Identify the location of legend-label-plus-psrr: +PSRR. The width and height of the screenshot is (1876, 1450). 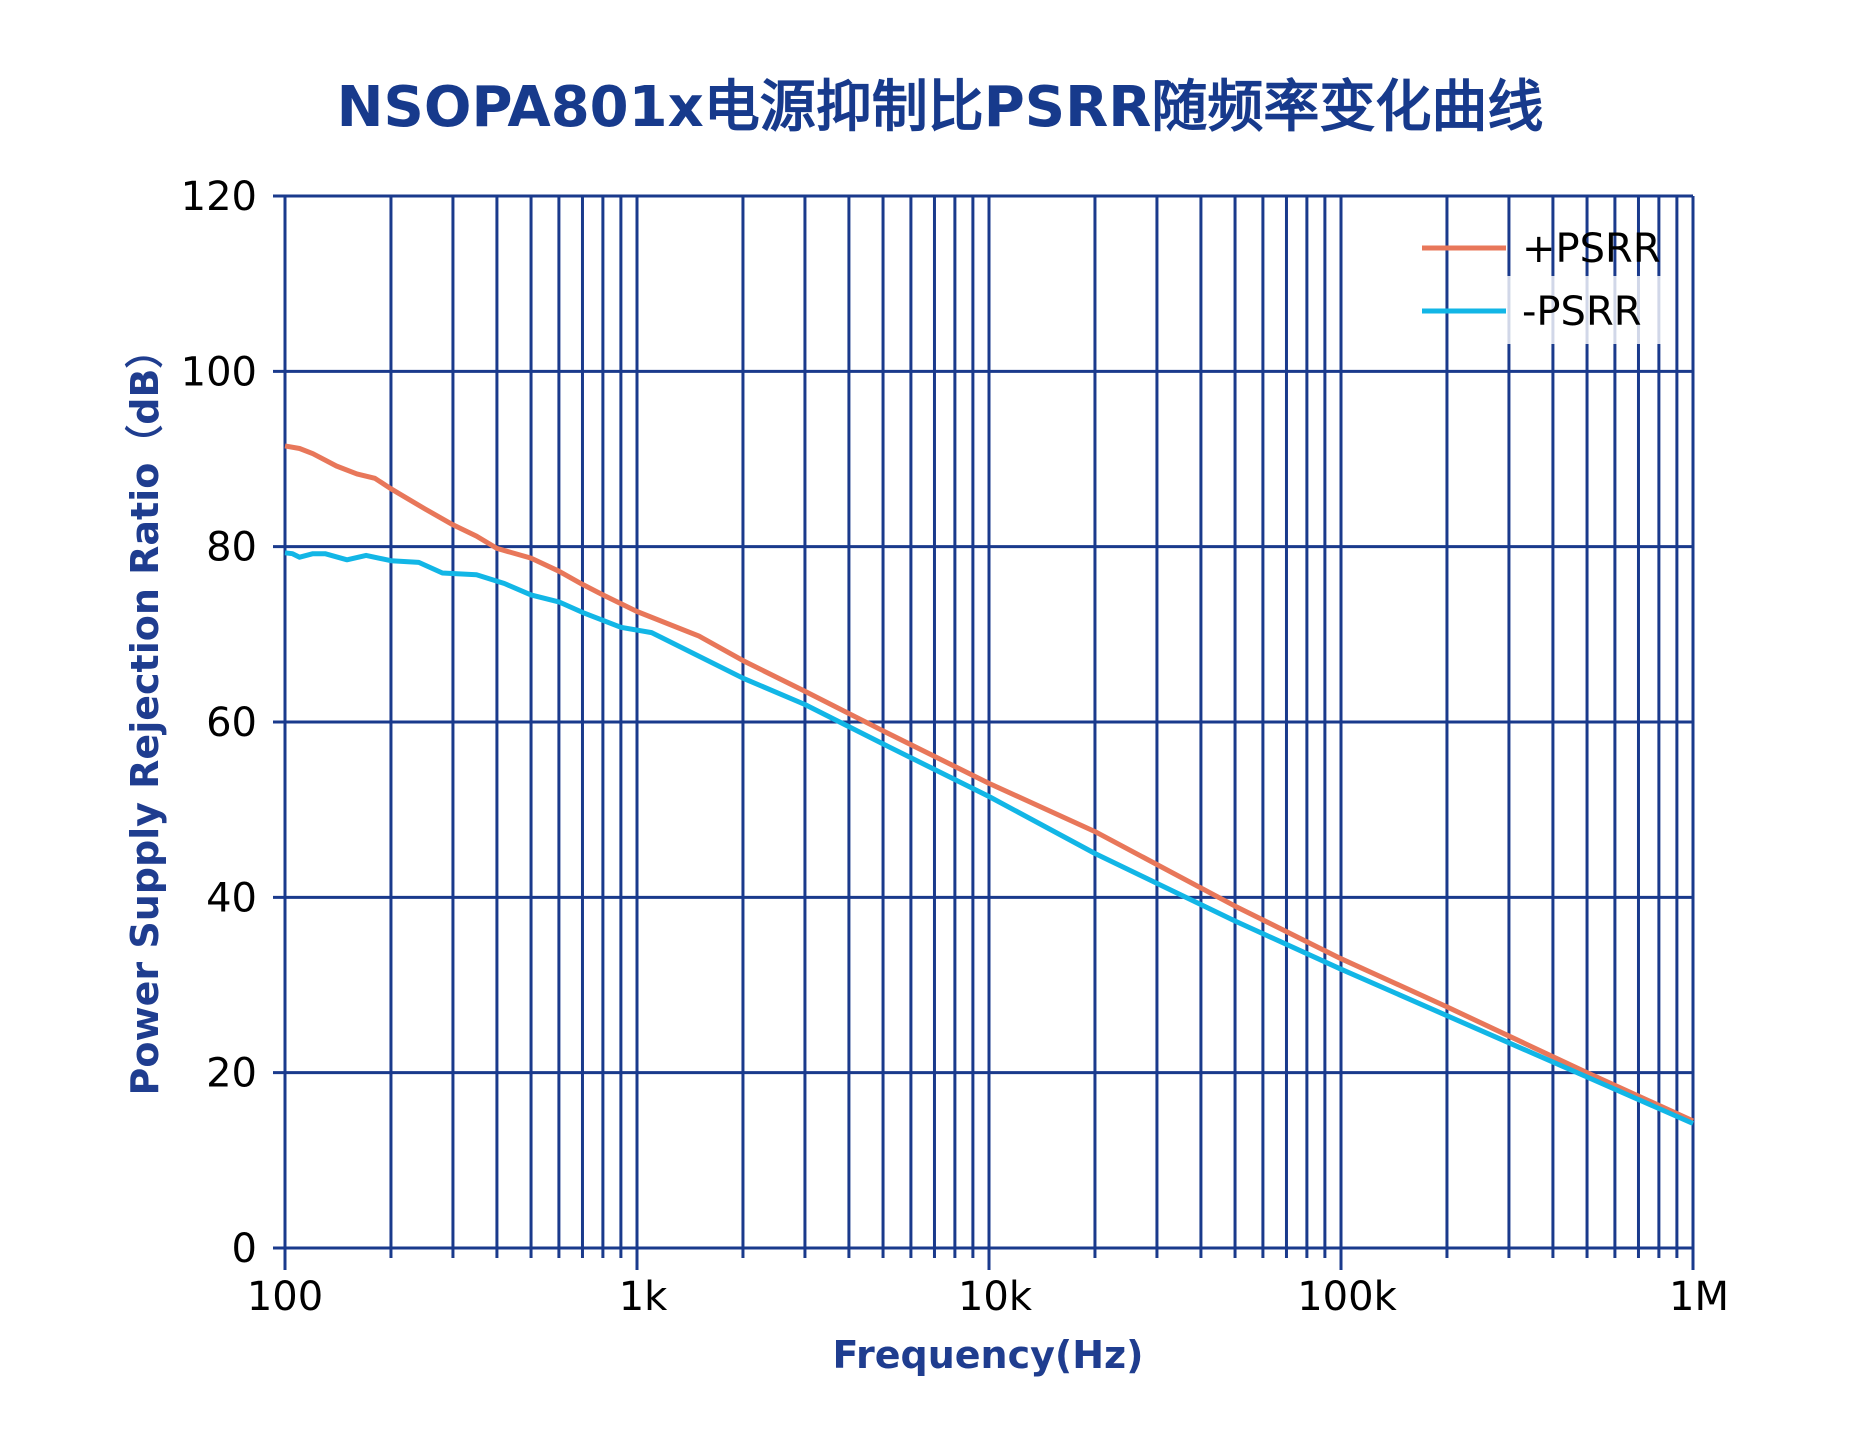
(1591, 249).